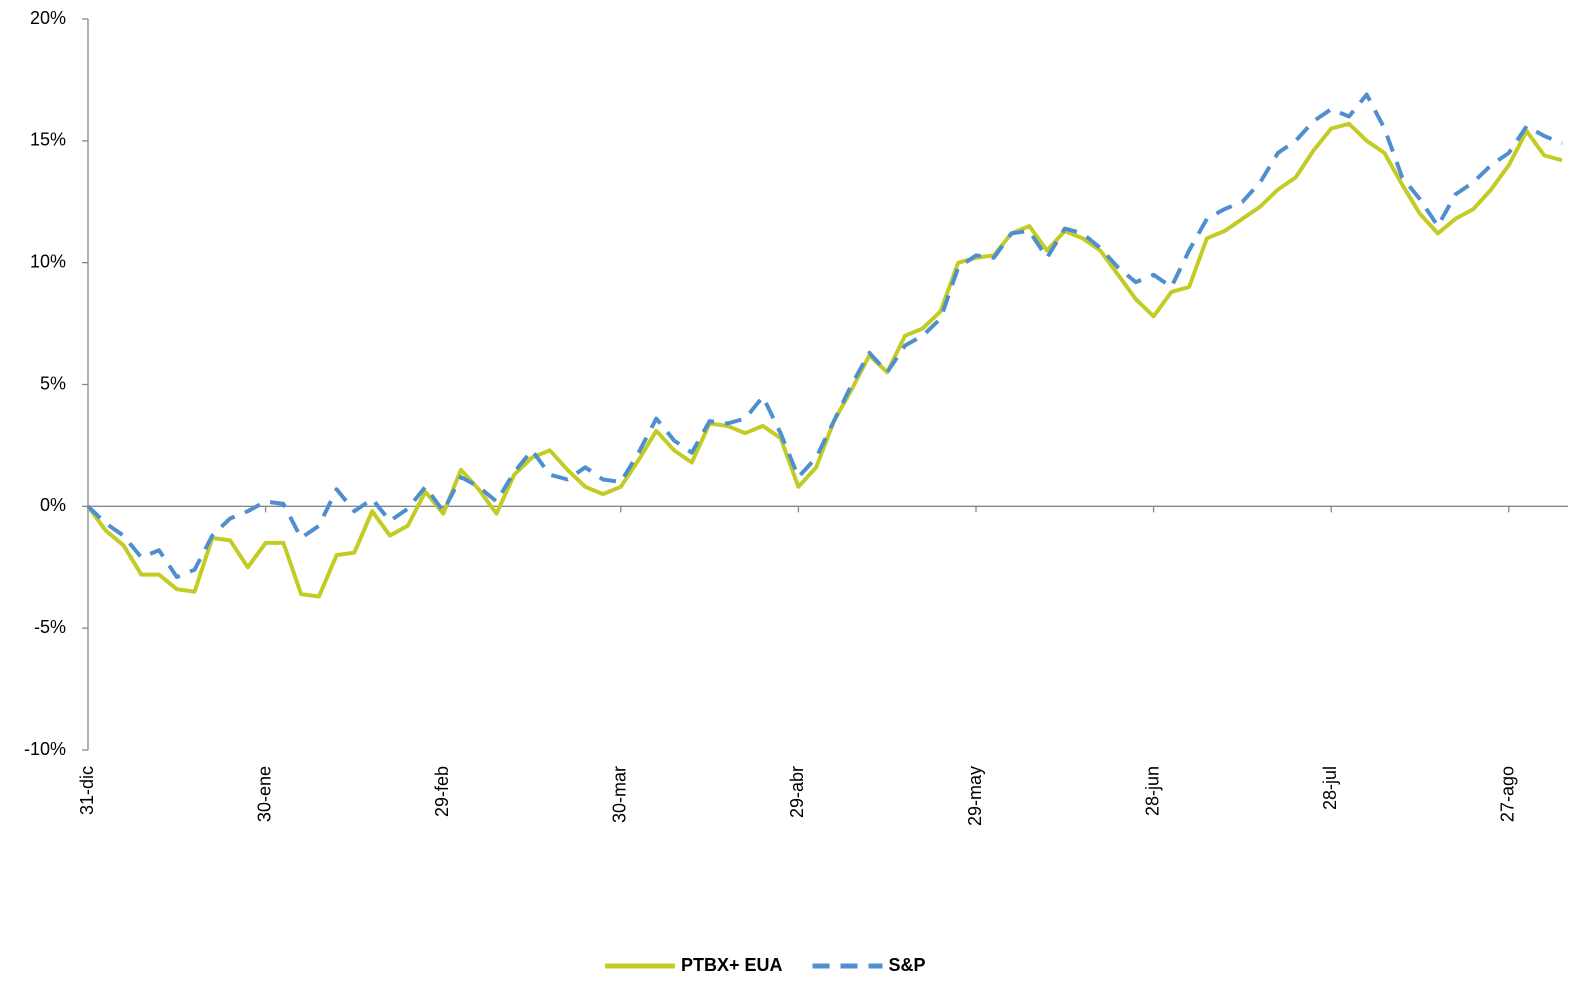 Image resolution: width=1585 pixels, height=990 pixels. I want to click on x-tick-label: 29-feb, so click(442, 791).